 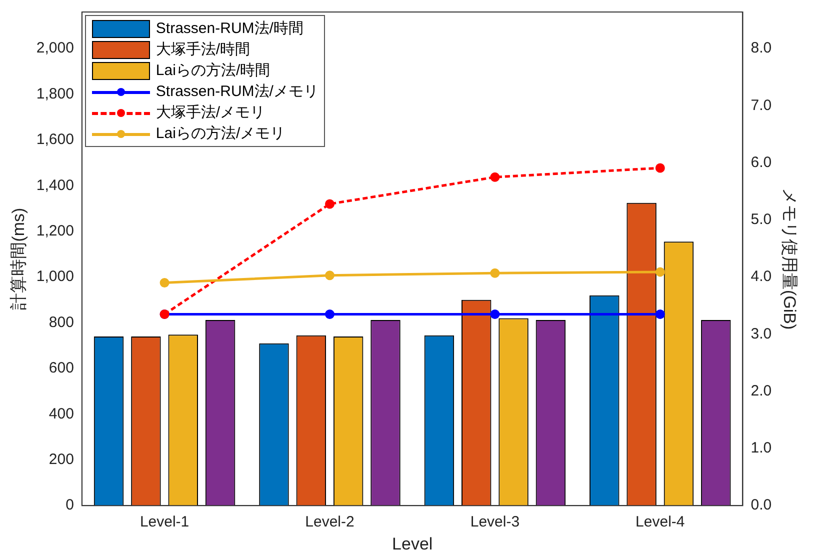 I want to click on y2-tick-label: 5.0, so click(x=761, y=219).